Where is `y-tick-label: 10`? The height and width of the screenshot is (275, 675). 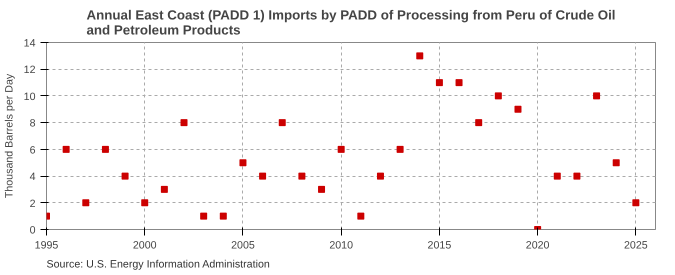 y-tick-label: 10 is located at coordinates (30, 96).